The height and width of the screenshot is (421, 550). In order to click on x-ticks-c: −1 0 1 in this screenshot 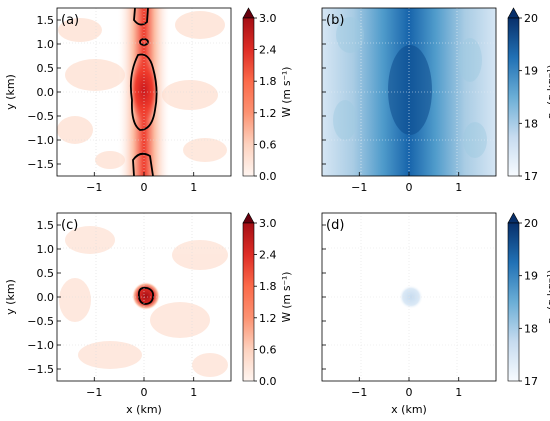, I will do `click(141, 388)`.